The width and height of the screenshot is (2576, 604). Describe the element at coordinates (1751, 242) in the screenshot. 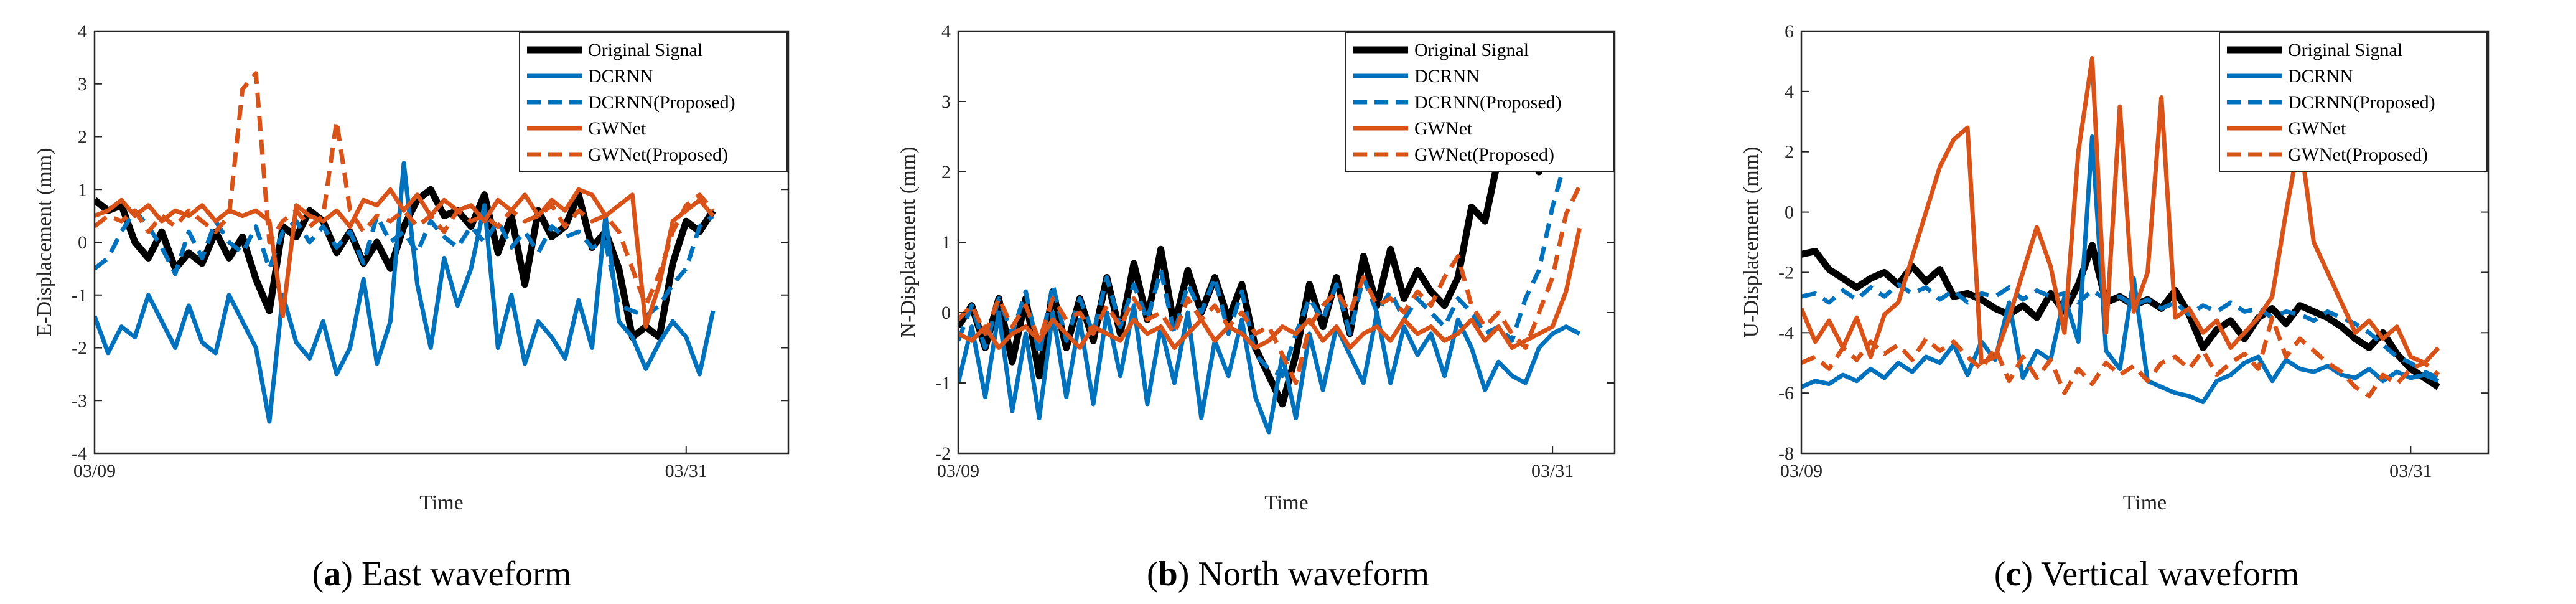

I see `y-axis-label: U-Displacement (mm)` at that location.